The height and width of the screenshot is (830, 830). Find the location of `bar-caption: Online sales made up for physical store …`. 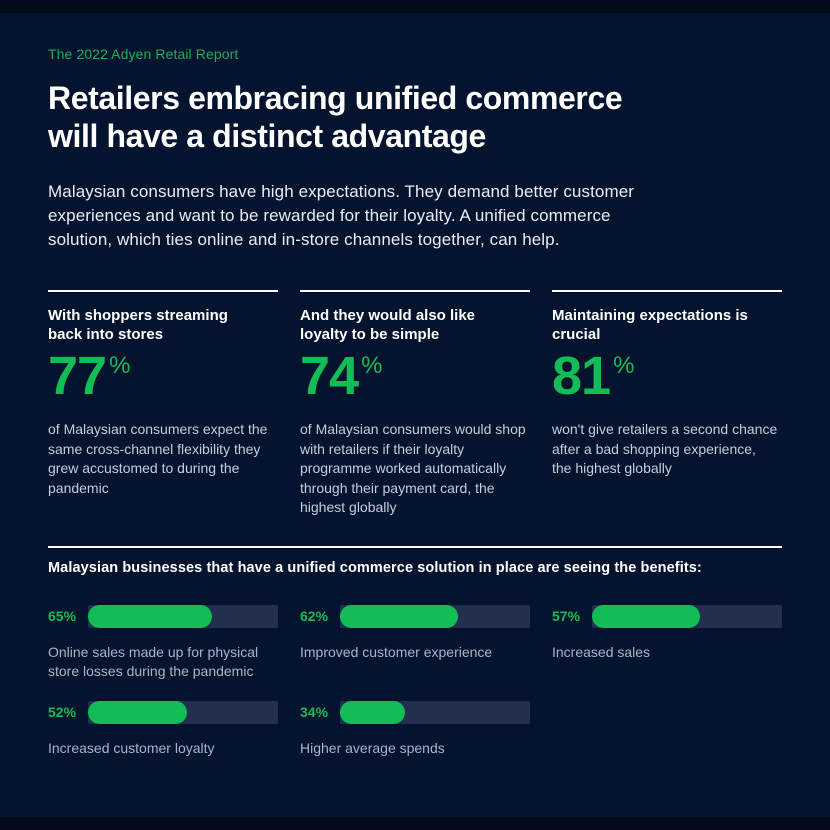

bar-caption: Online sales made up for physical store … is located at coordinates (153, 661).